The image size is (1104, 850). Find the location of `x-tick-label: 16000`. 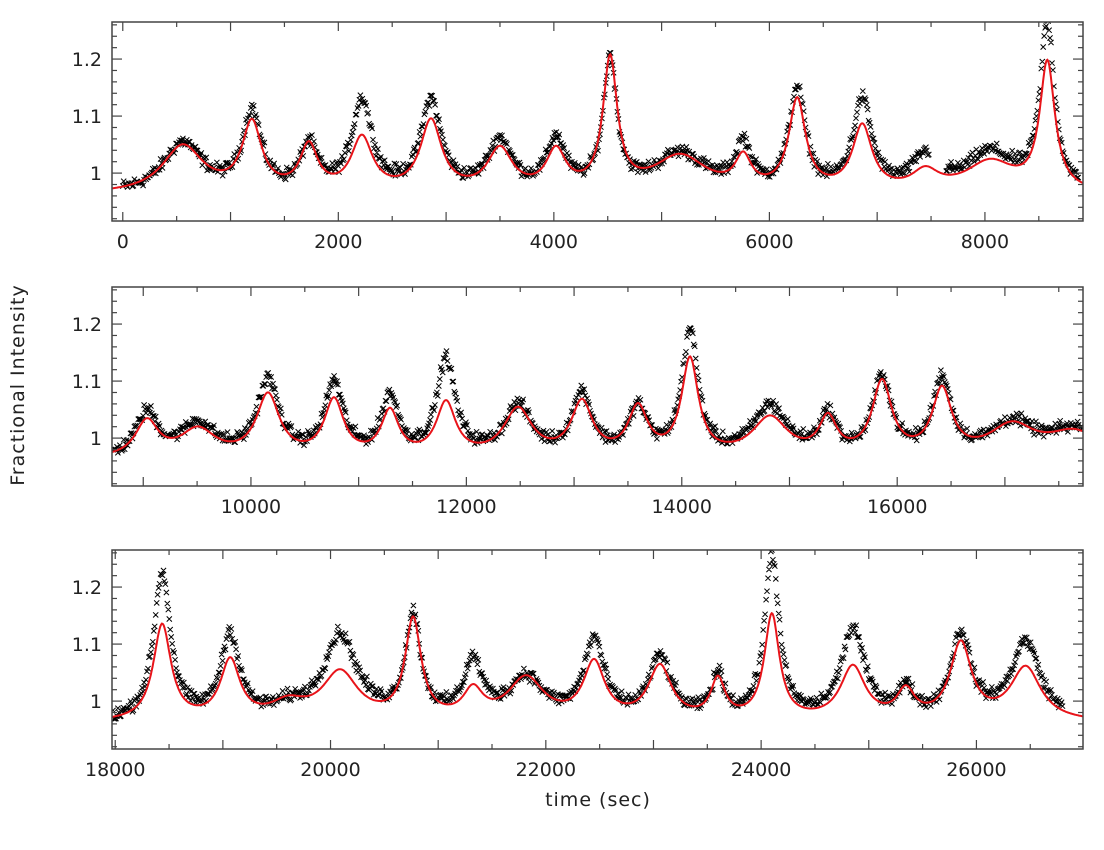

x-tick-label: 16000 is located at coordinates (897, 507).